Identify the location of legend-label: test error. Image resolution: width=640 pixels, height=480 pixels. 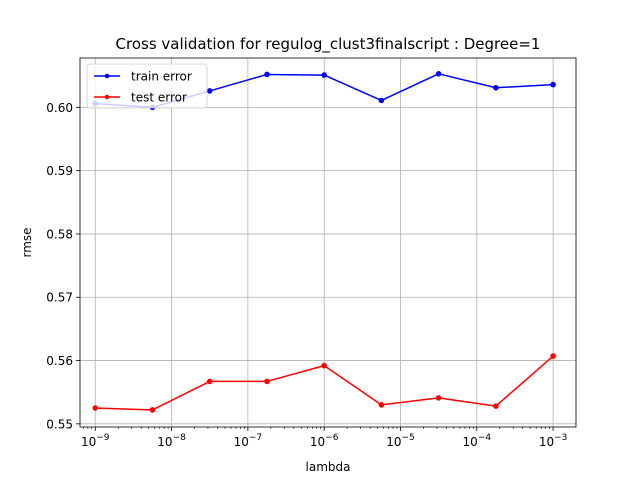
(159, 98).